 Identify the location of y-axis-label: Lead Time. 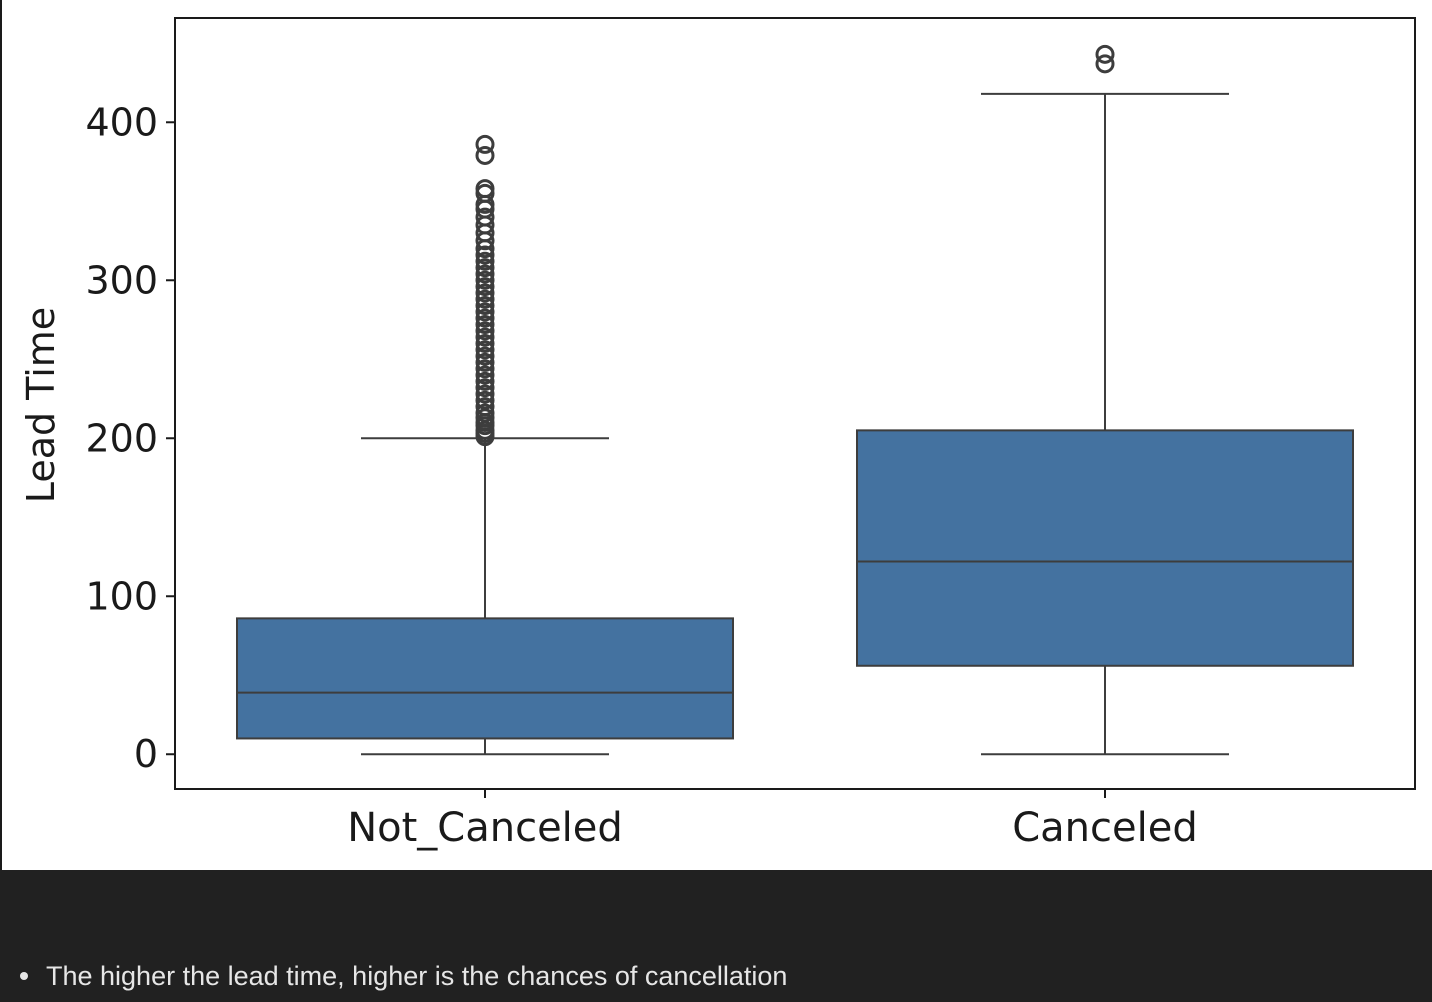
(41, 405).